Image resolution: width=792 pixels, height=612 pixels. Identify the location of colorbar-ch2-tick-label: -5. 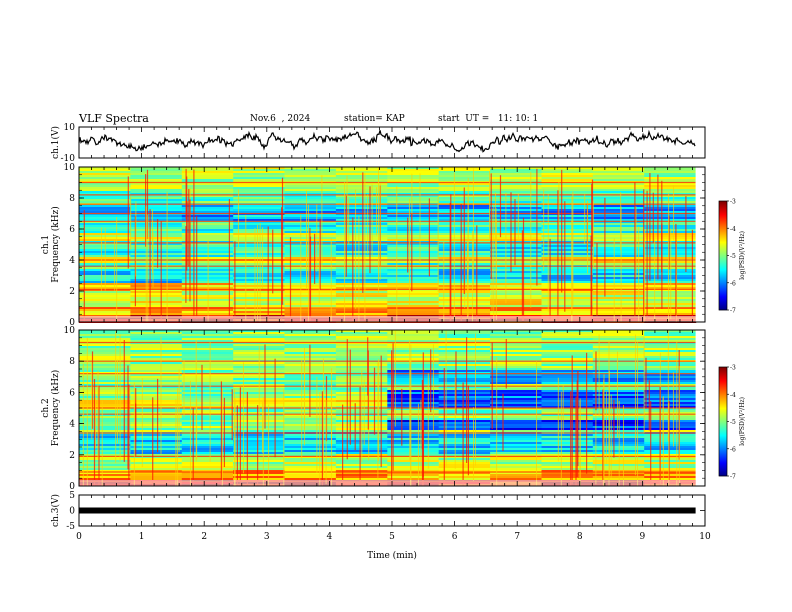
(733, 422).